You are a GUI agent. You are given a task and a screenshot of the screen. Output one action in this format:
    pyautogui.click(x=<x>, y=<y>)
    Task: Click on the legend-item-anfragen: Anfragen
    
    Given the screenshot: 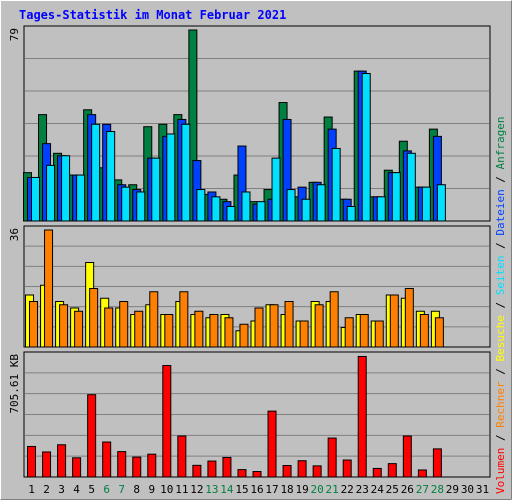 What is the action you would take?
    pyautogui.click(x=500, y=142)
    